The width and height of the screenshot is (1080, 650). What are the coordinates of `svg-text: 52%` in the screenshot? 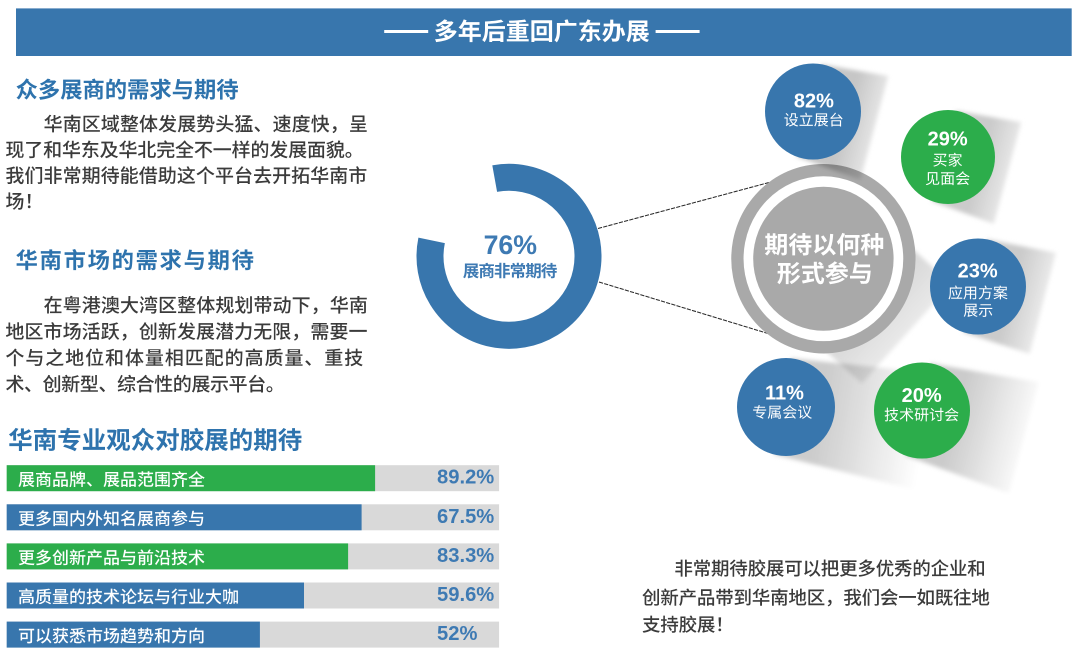 It's located at (457, 634).